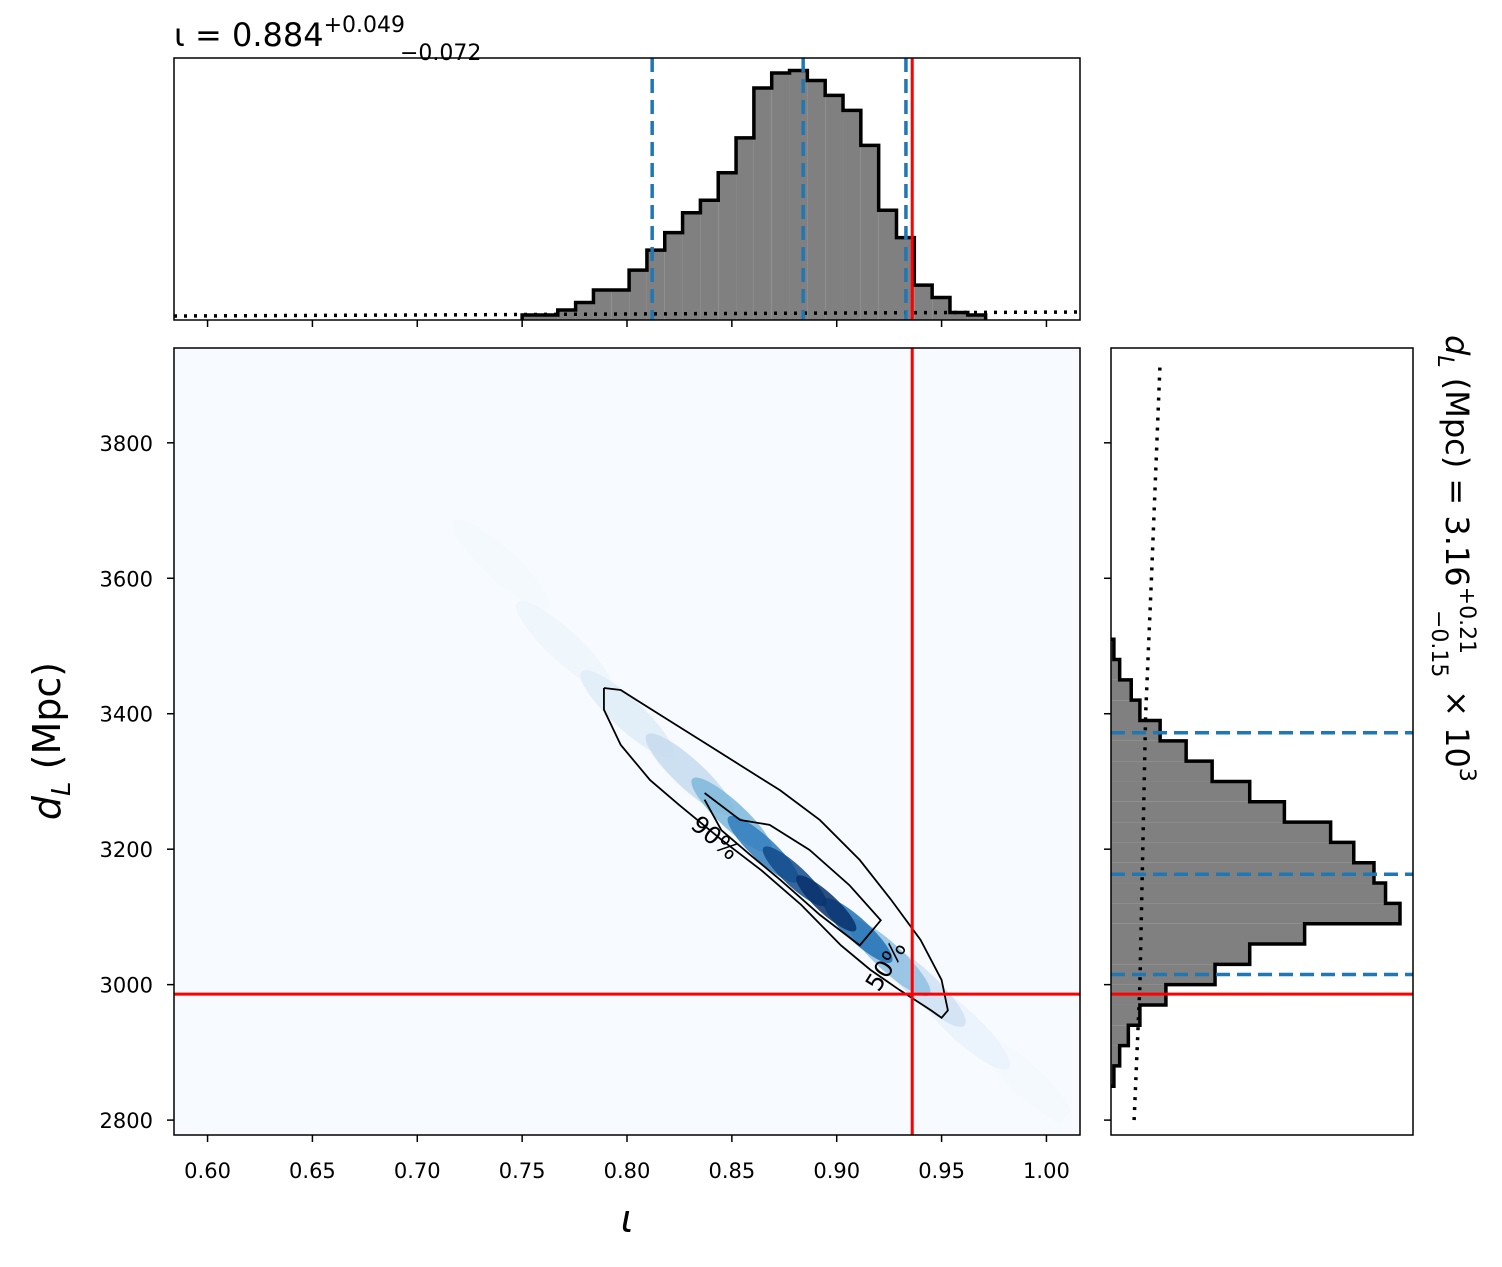 Image resolution: width=1502 pixels, height=1267 pixels. I want to click on label-sub: L, so click(62, 788).